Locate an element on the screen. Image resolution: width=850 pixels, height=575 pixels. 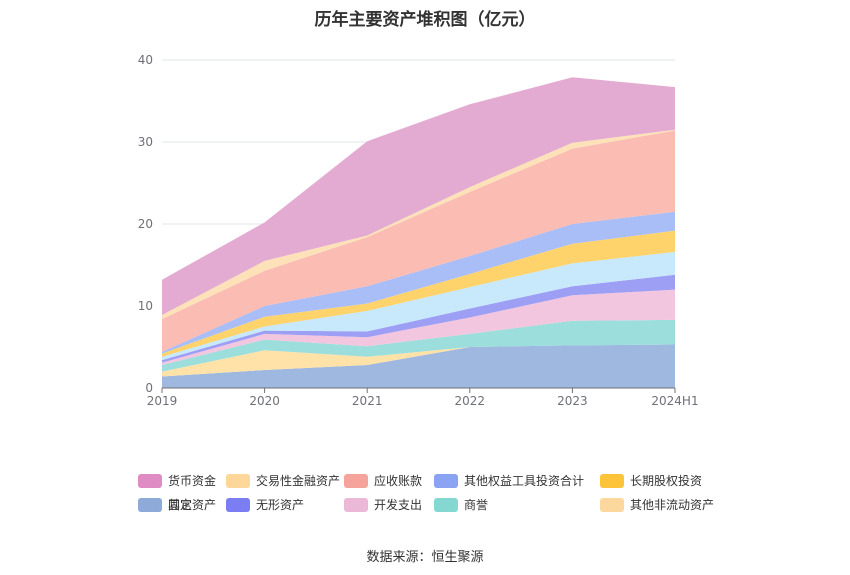
legend-label: 商誉 is located at coordinates (476, 505).